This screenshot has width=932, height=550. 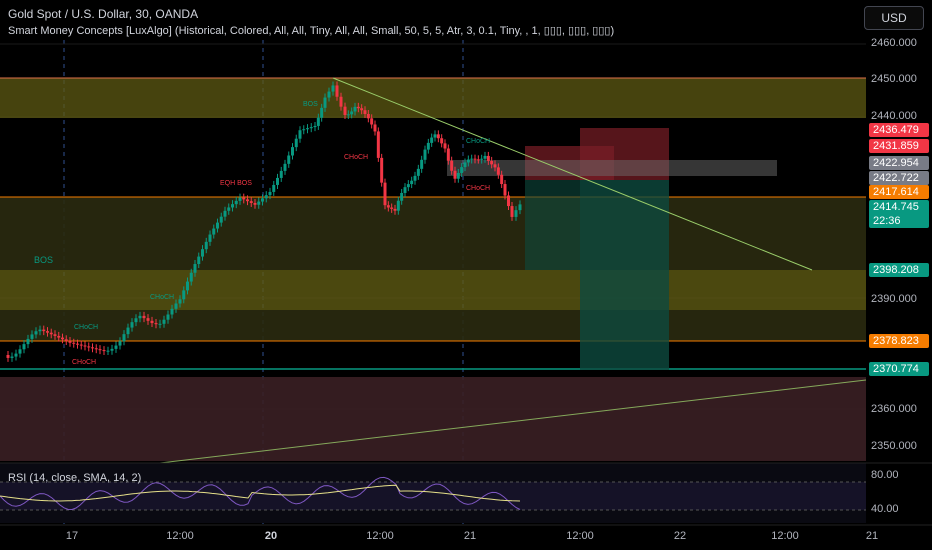 I want to click on price-tick: 2390.000, so click(x=894, y=299).